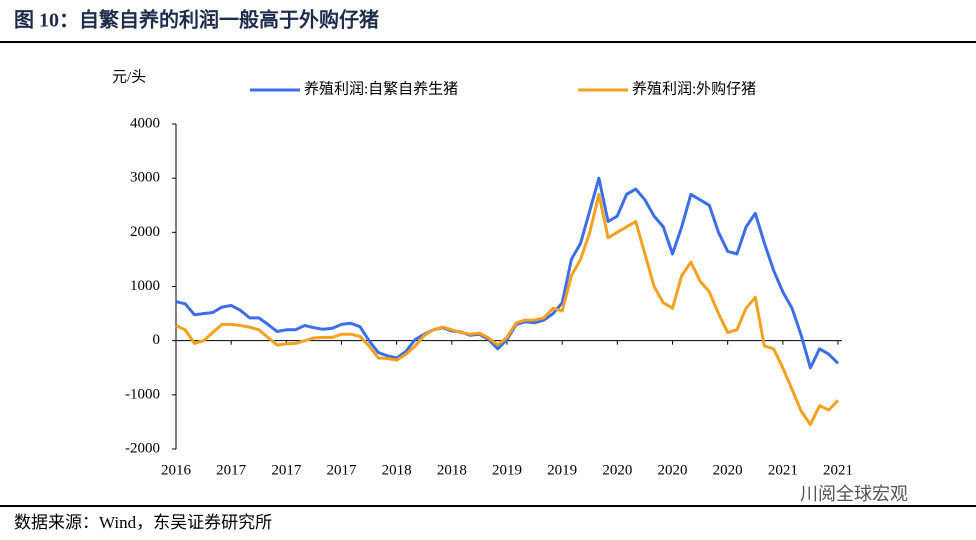 The image size is (976, 540). I want to click on y-tick-label: 2000, so click(145, 232).